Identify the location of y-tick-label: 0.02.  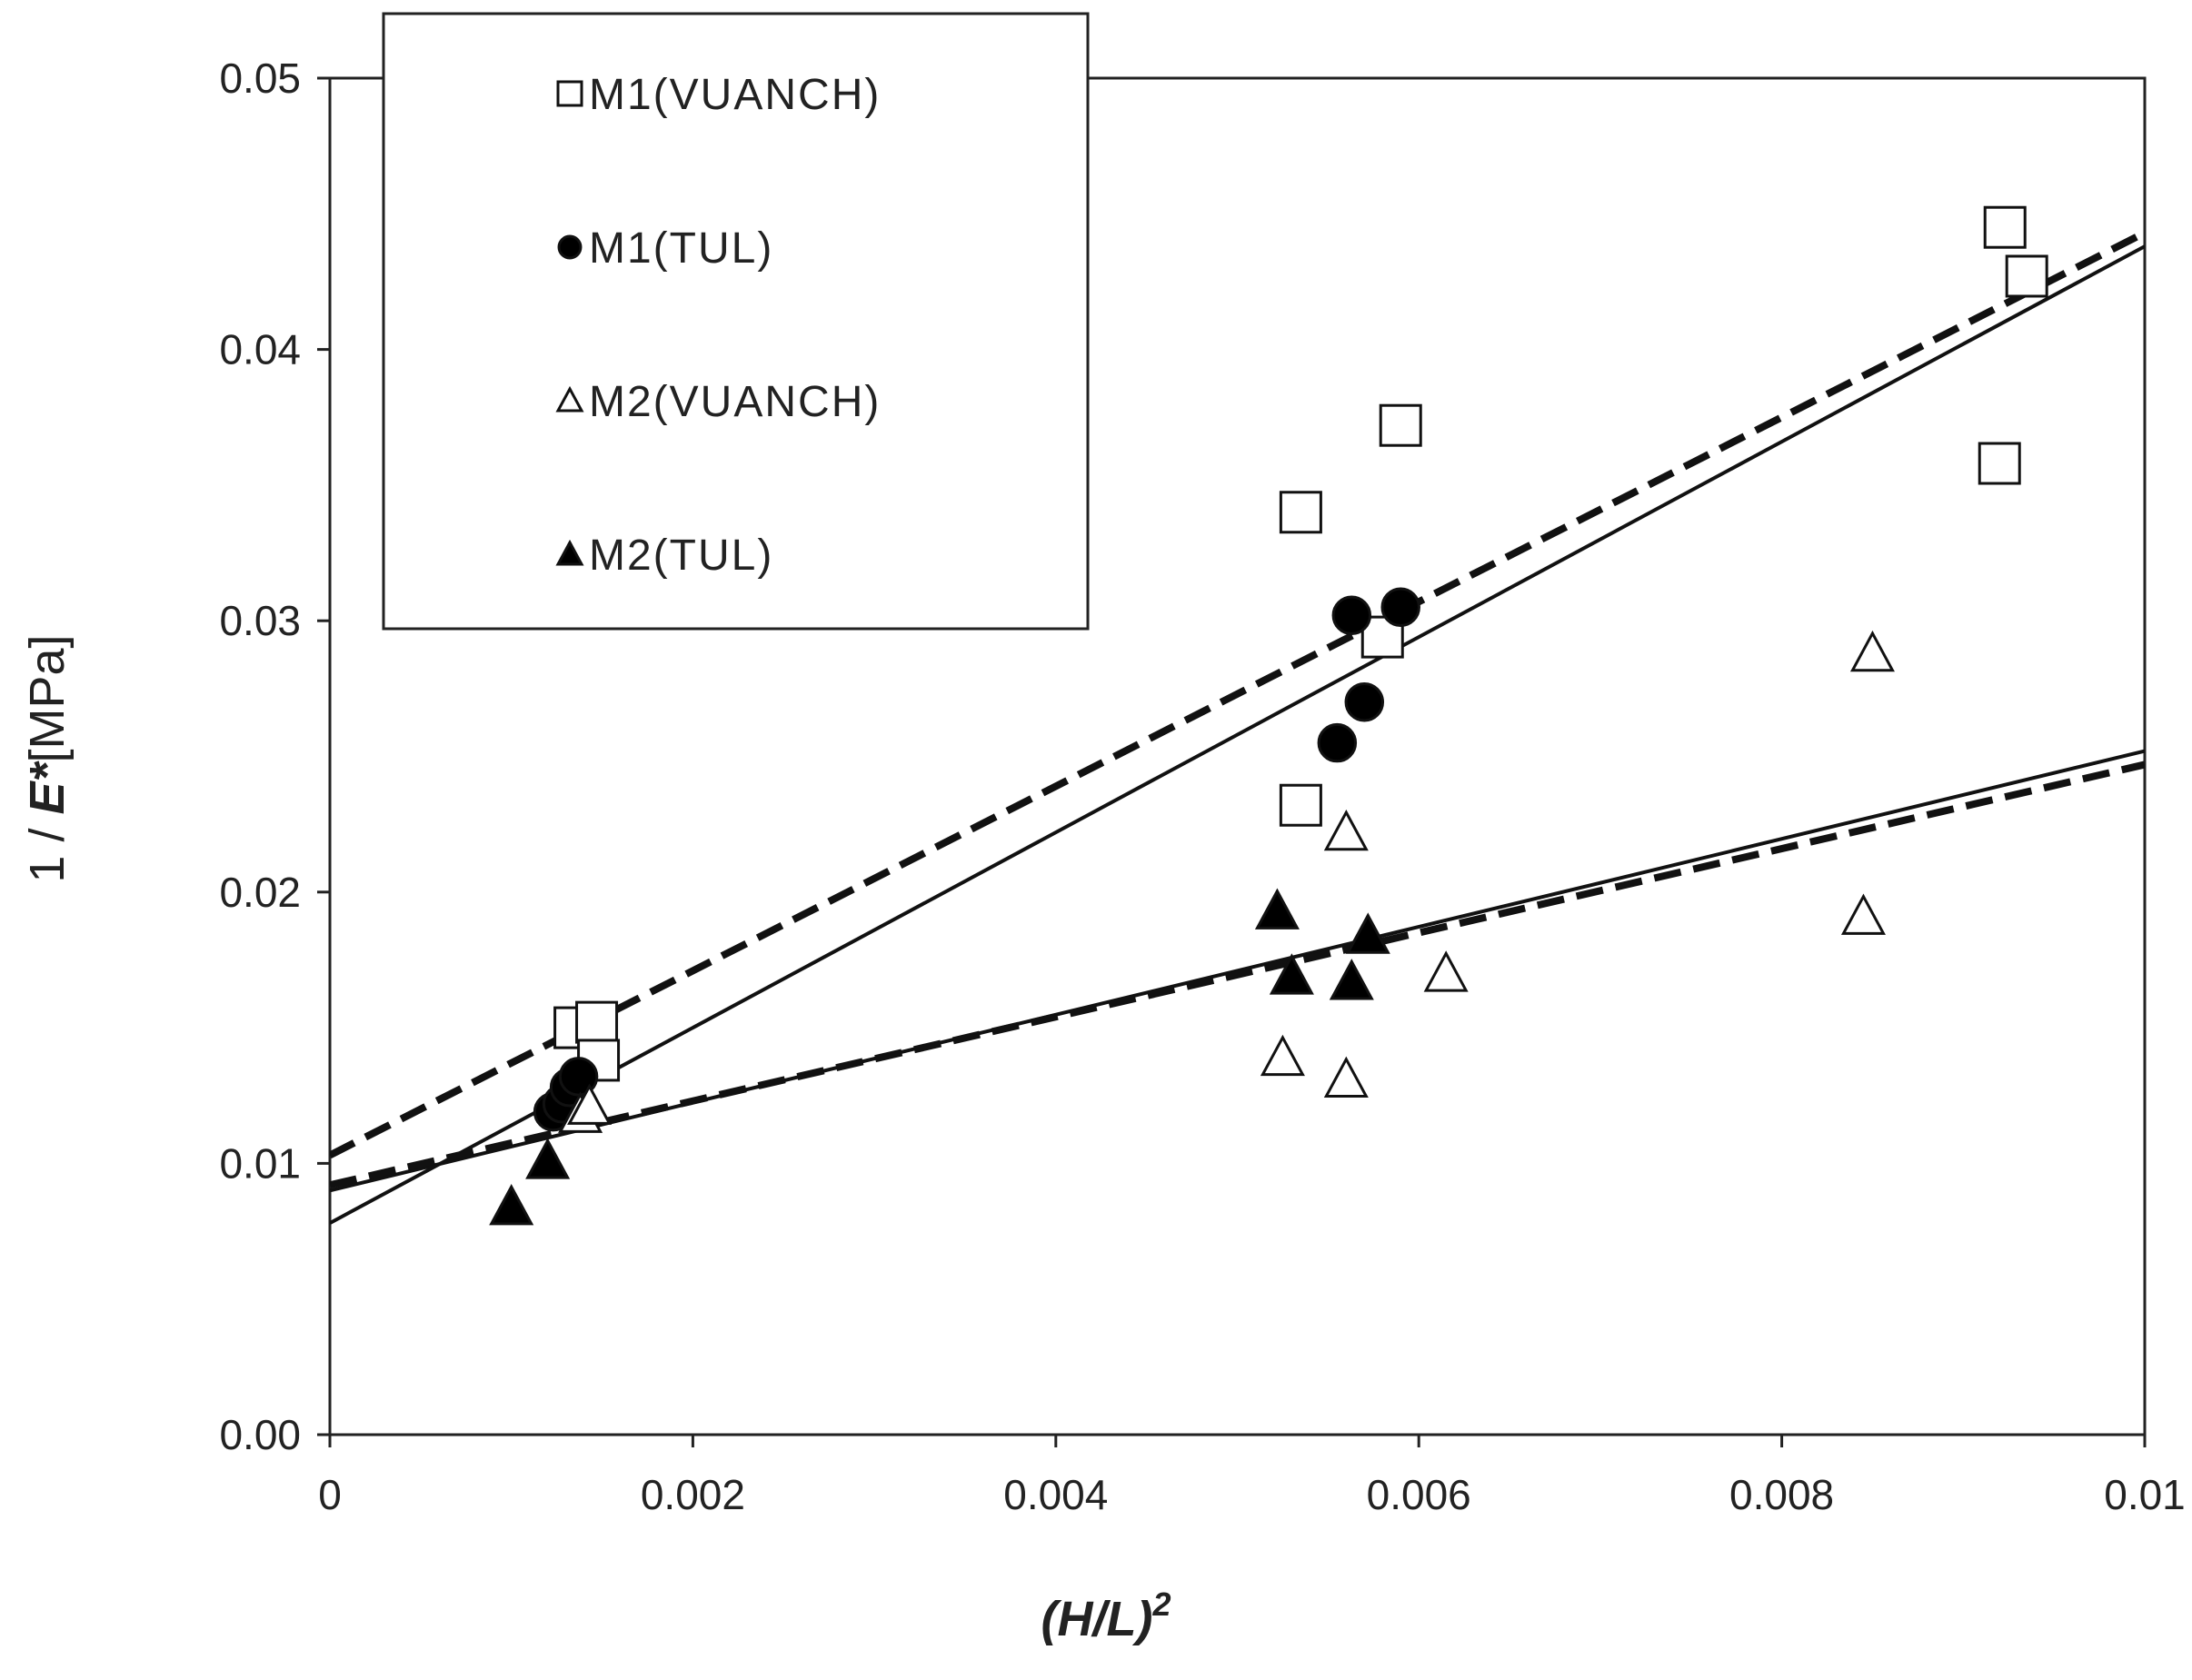
(260, 893).